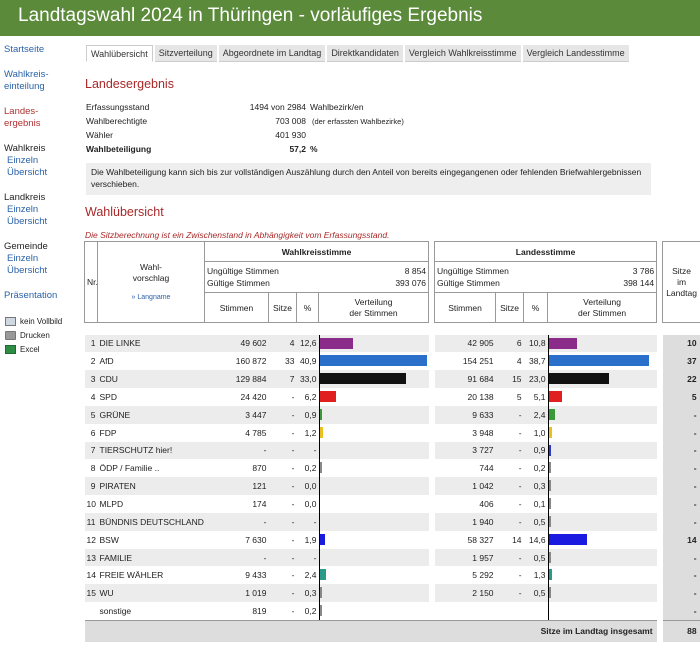 The height and width of the screenshot is (657, 700). What do you see at coordinates (26, 80) in the screenshot?
I see `nav-wahlkreiseinteilung: Wahlkreis- einteilung` at bounding box center [26, 80].